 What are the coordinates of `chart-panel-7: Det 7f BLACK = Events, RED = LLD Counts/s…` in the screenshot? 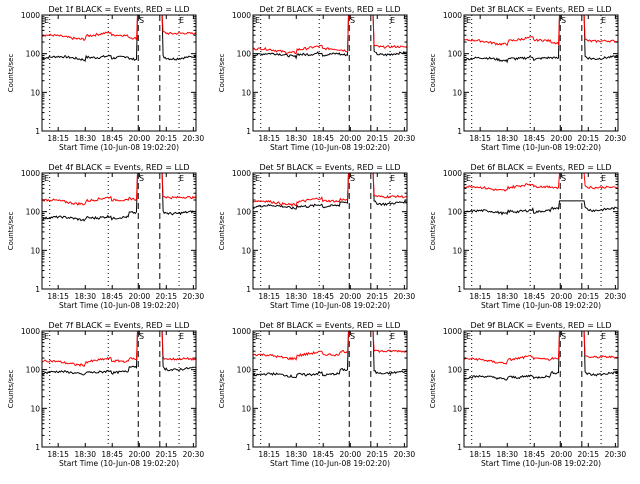 It's located at (105, 394).